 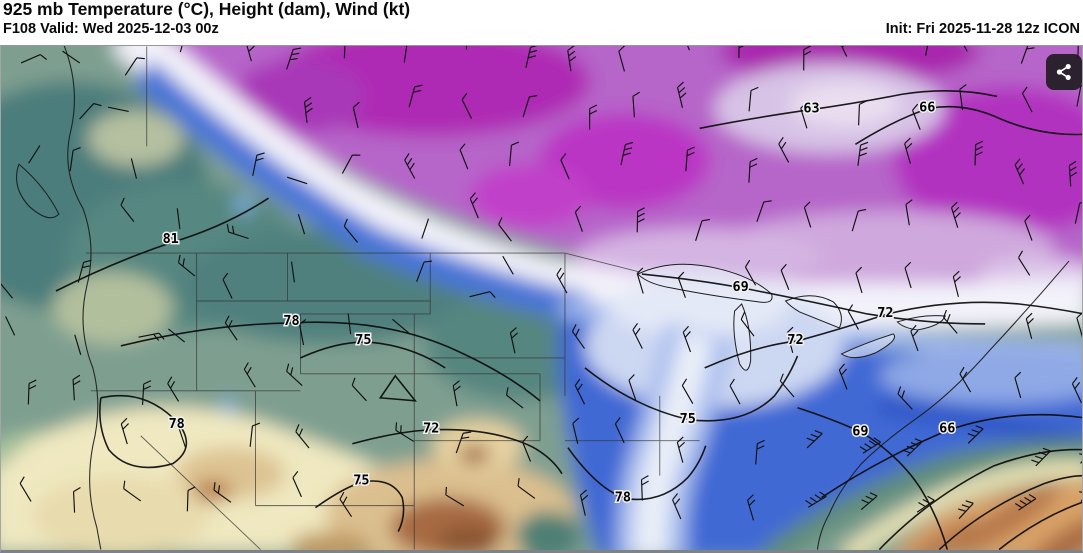 I want to click on valid-time-label: F108 Valid: Wed 2025-12-03 00z, so click(x=111, y=29).